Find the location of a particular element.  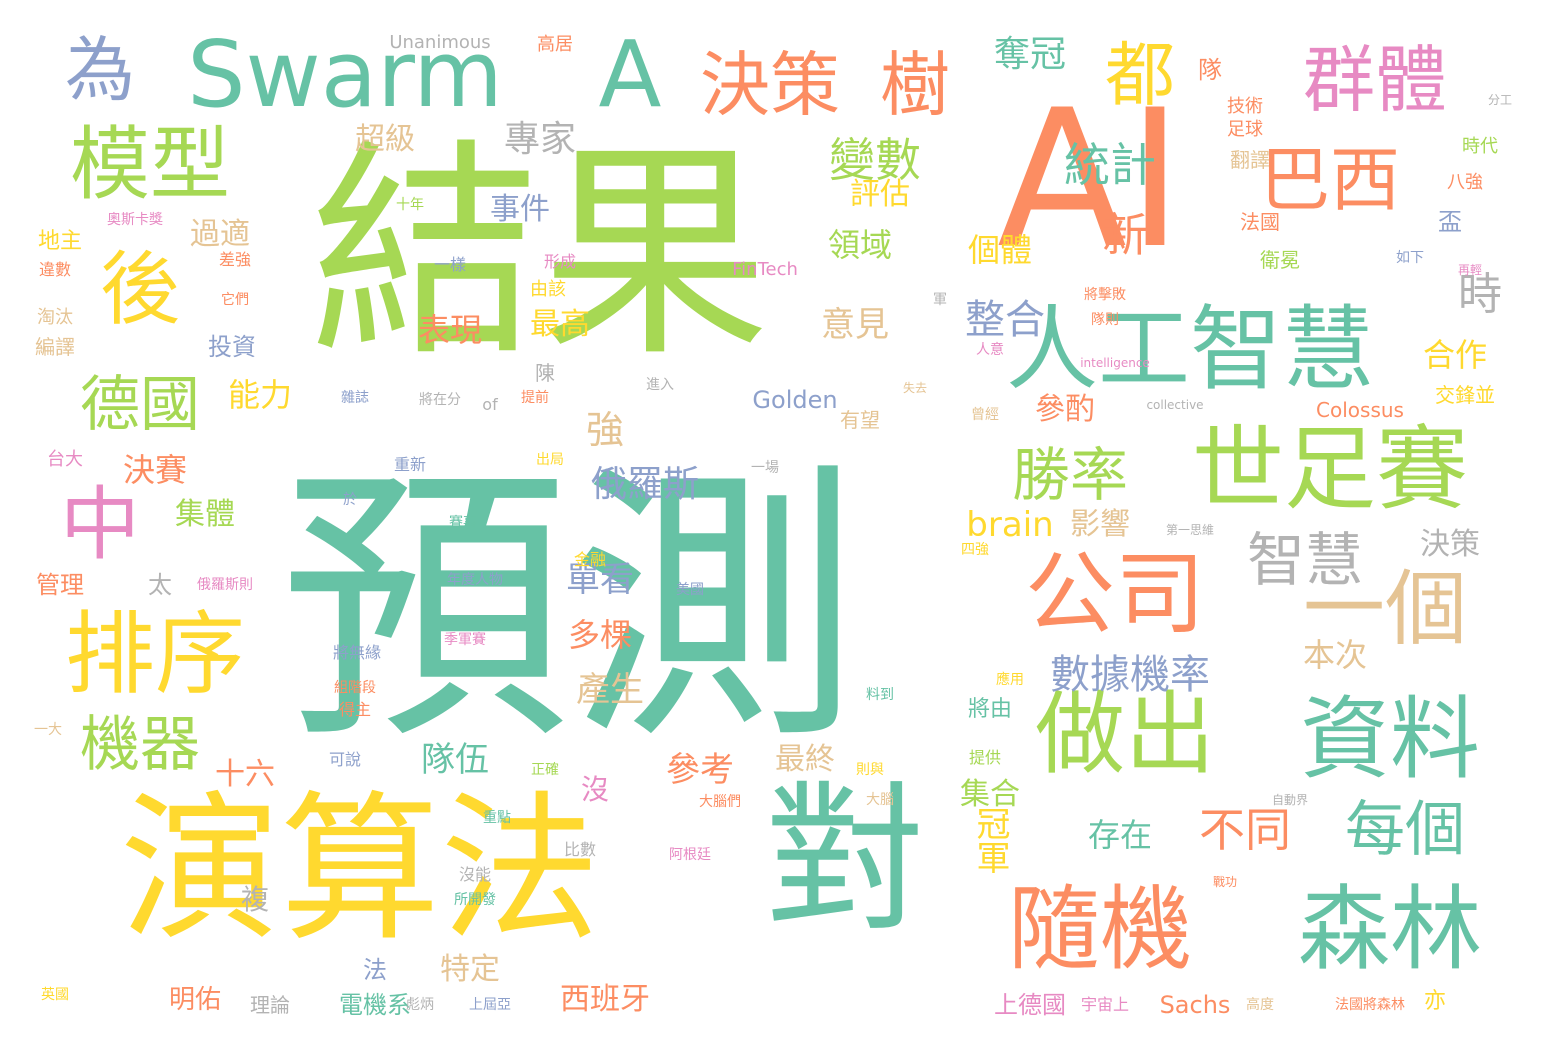

cloud-word: 沒能 is located at coordinates (475, 874).